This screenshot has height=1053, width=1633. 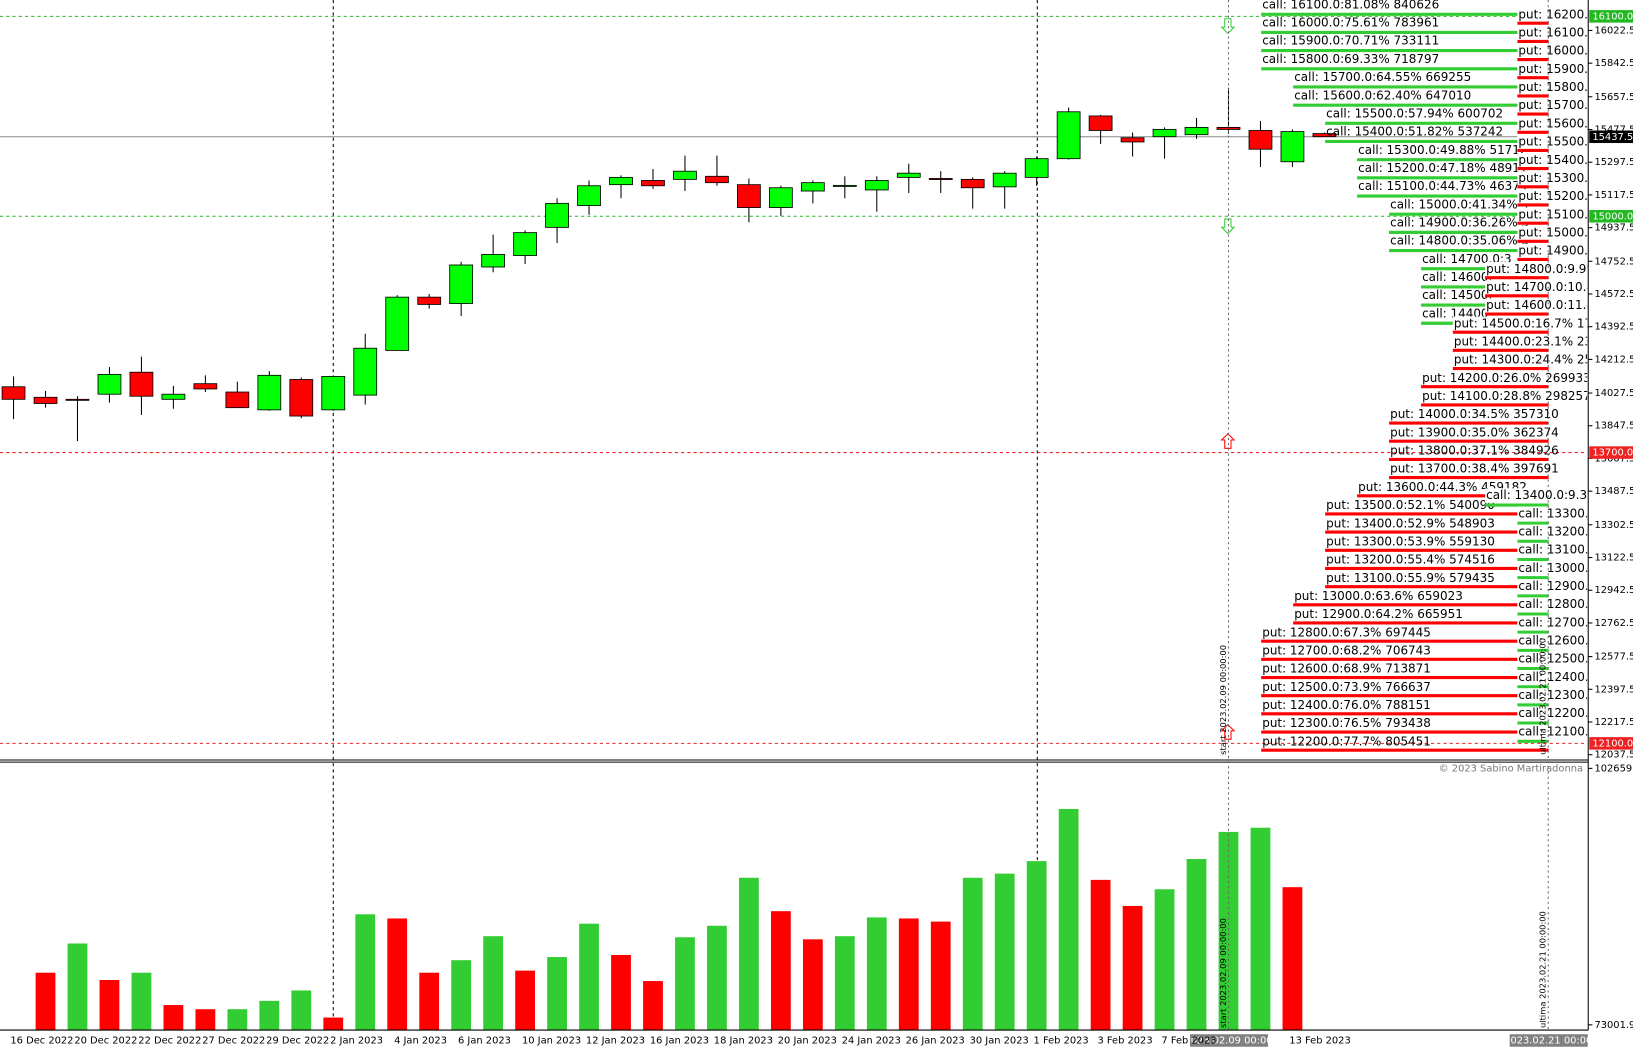 I want to click on x-tick-label: 1 Feb 2023, so click(x=1061, y=1040).